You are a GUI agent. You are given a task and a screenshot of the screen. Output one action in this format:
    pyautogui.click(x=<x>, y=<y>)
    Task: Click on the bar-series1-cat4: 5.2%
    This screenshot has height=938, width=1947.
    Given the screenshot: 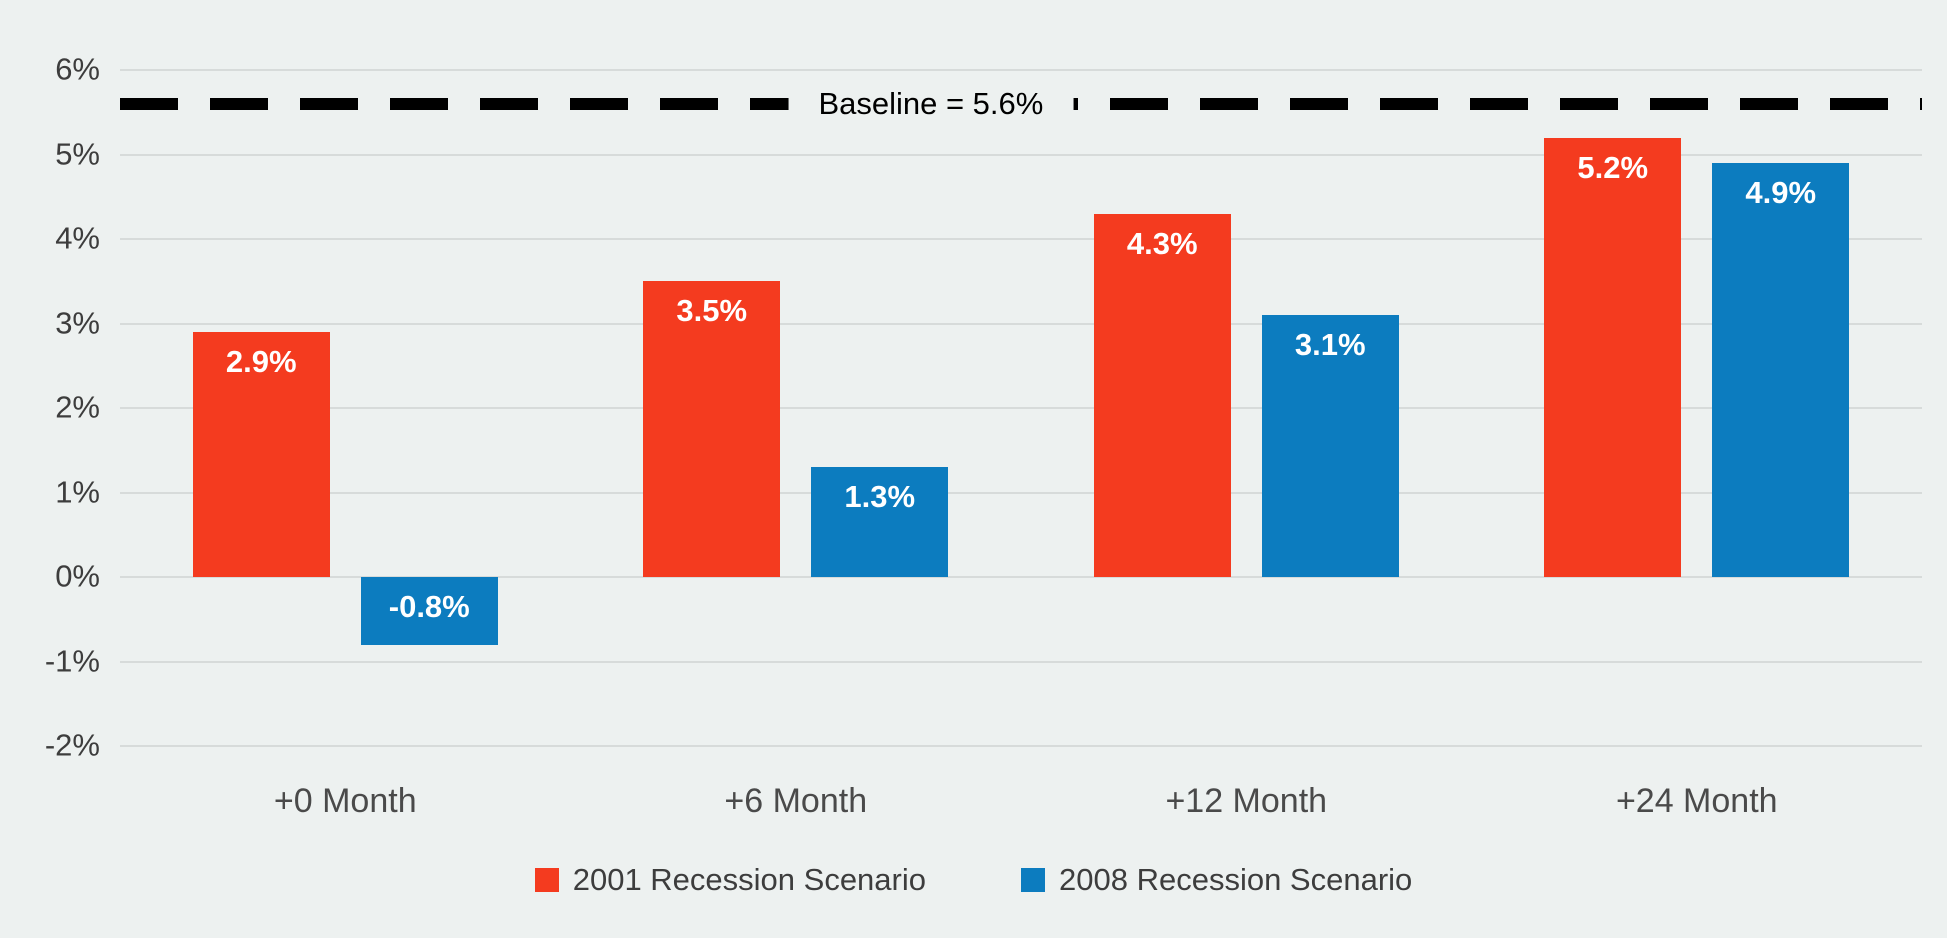 What is the action you would take?
    pyautogui.click(x=1613, y=357)
    